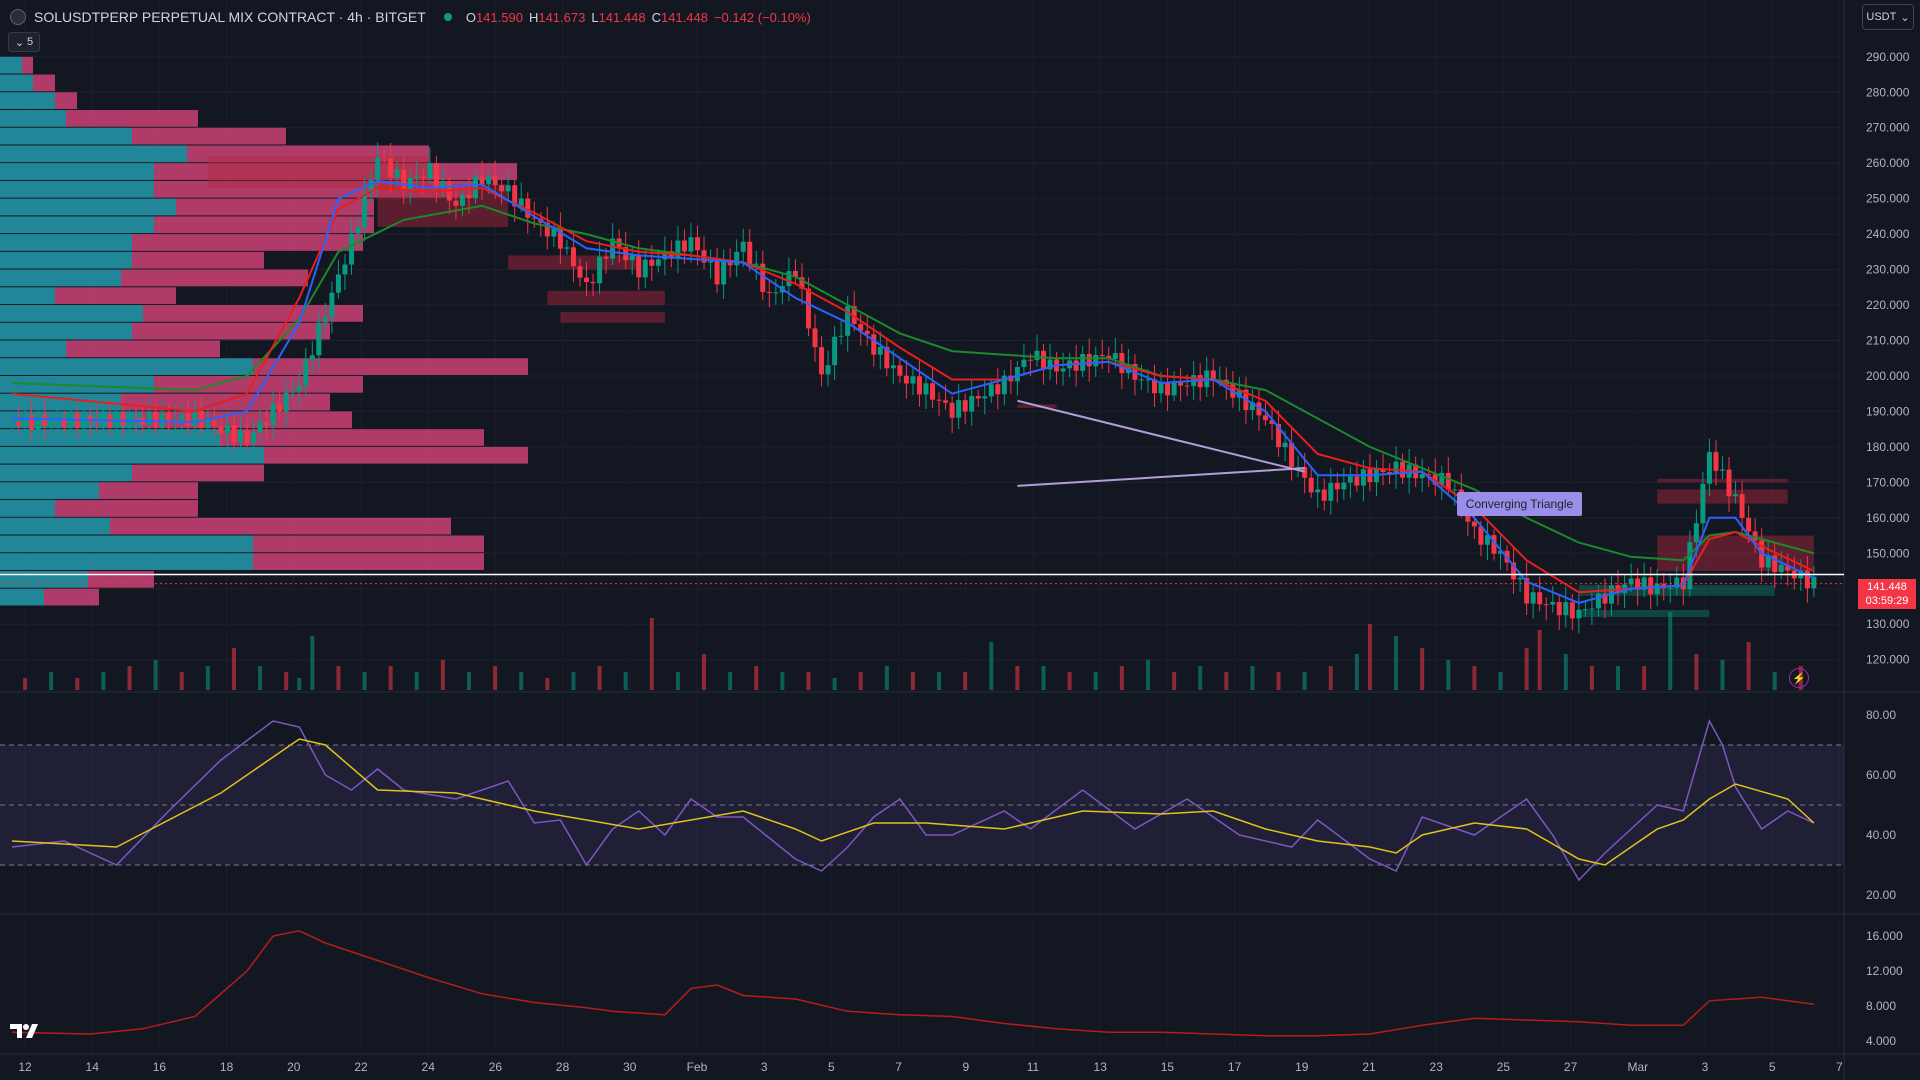  What do you see at coordinates (18, 17) in the screenshot?
I see `symbol-icon` at bounding box center [18, 17].